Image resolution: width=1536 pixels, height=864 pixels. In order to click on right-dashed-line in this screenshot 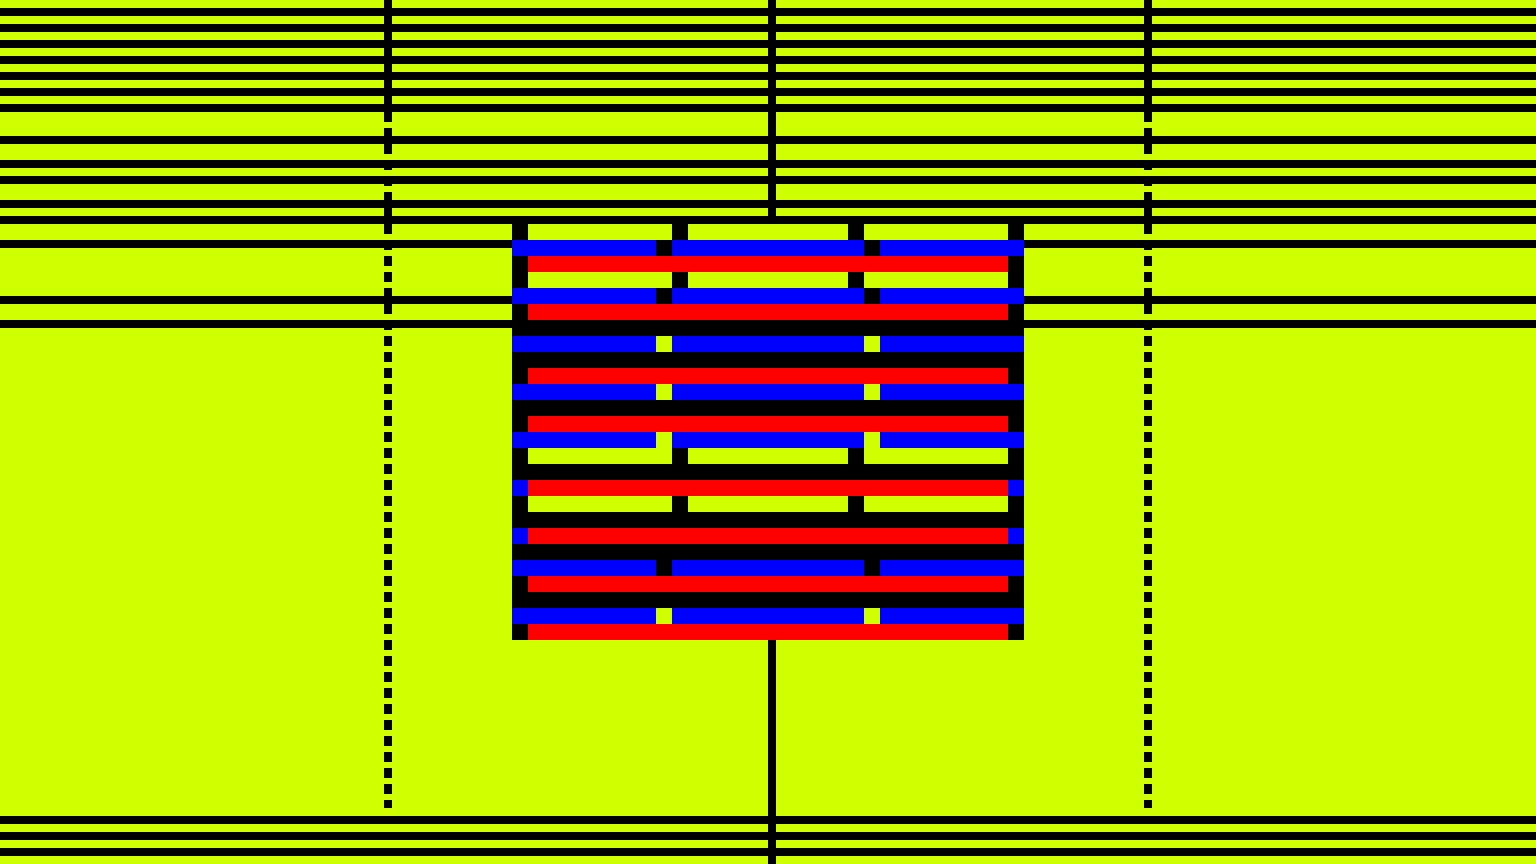, I will do `click(1148, 404)`.